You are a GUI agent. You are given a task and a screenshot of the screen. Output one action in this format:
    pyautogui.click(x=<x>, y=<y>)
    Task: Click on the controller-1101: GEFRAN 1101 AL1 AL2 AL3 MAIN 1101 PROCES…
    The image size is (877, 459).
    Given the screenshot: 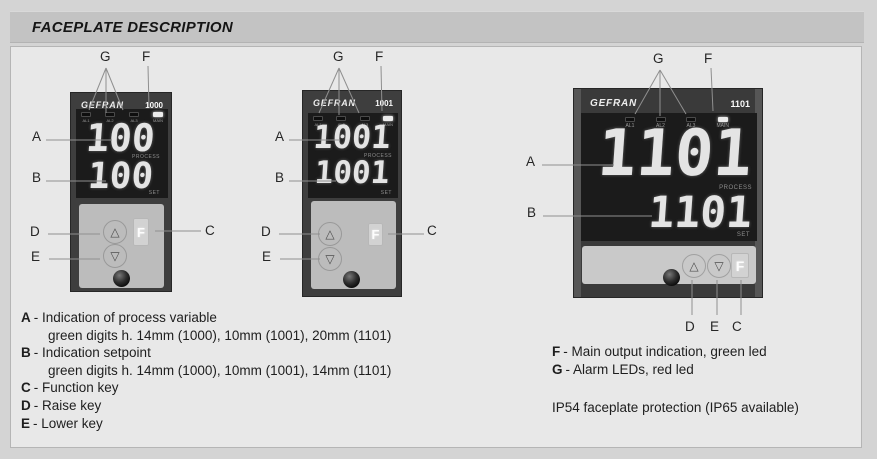 What is the action you would take?
    pyautogui.click(x=668, y=193)
    